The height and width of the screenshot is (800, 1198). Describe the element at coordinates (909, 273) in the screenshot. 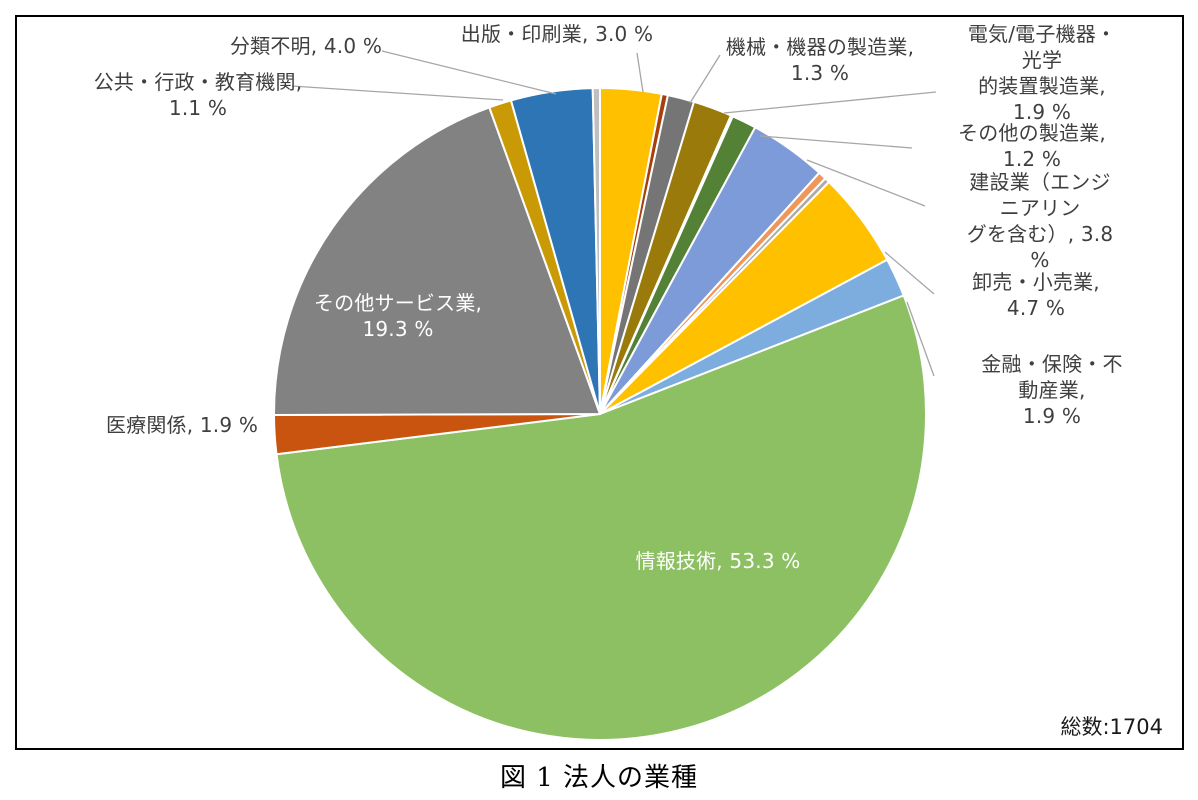

I see `leader-line-wholesale-retail` at that location.